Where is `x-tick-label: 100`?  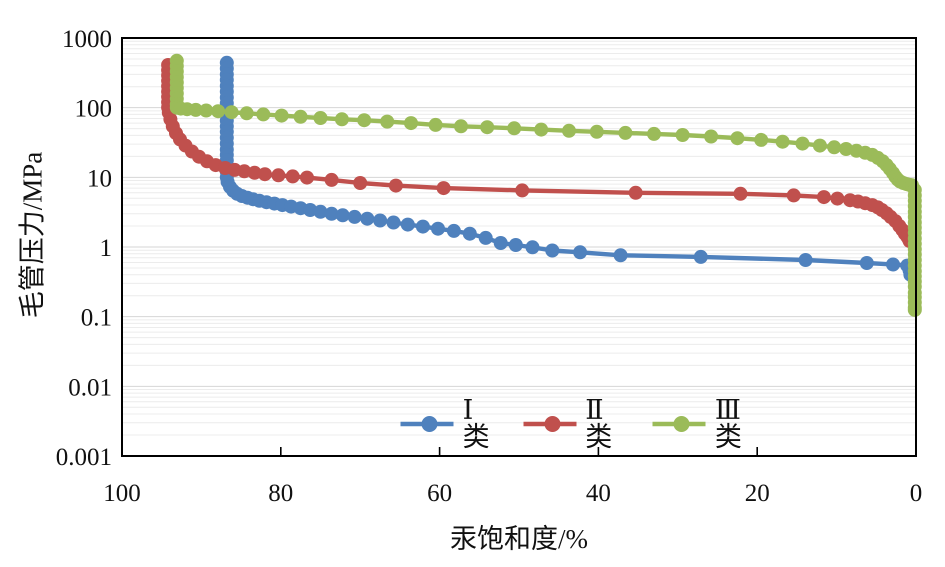
x-tick-label: 100 is located at coordinates (122, 493).